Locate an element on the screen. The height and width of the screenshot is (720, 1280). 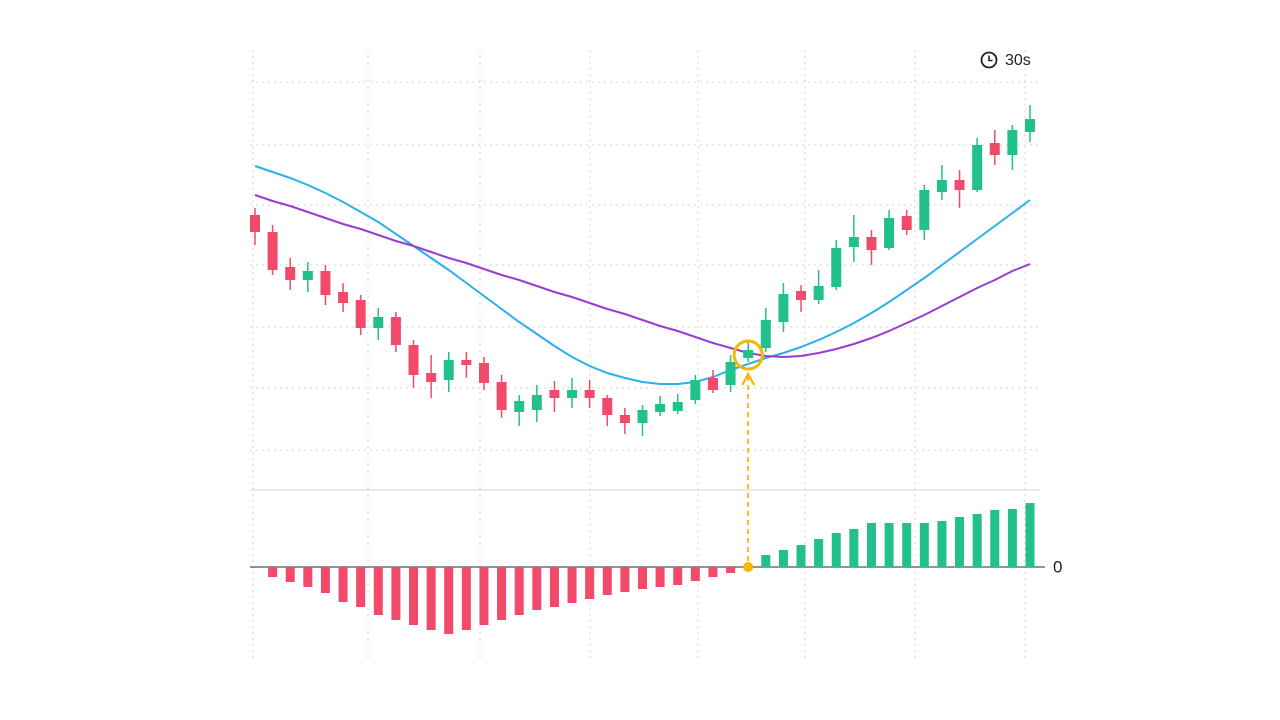
timeframe-label: 30s is located at coordinates (1018, 60).